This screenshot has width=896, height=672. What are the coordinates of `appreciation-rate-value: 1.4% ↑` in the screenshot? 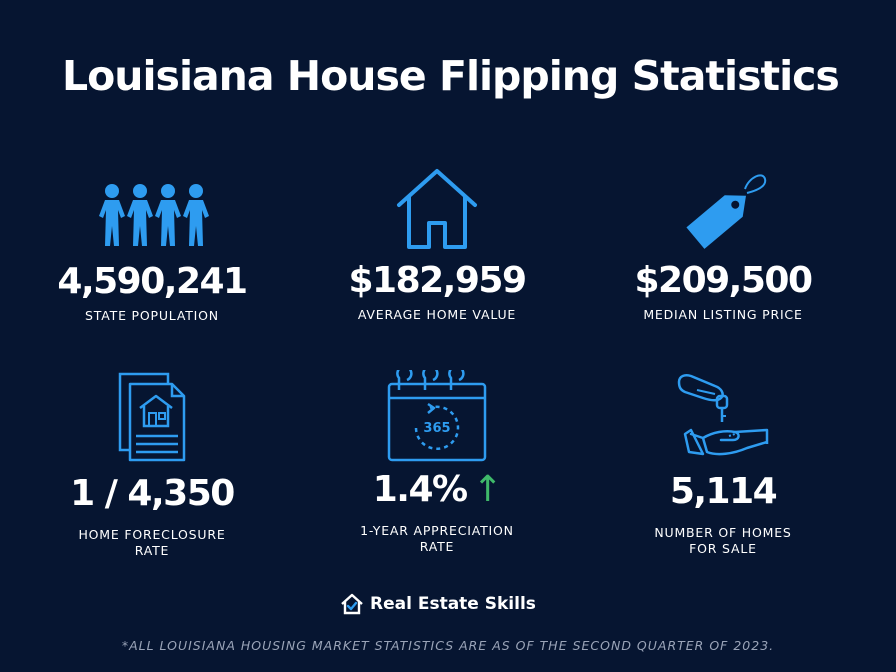 It's located at (437, 490).